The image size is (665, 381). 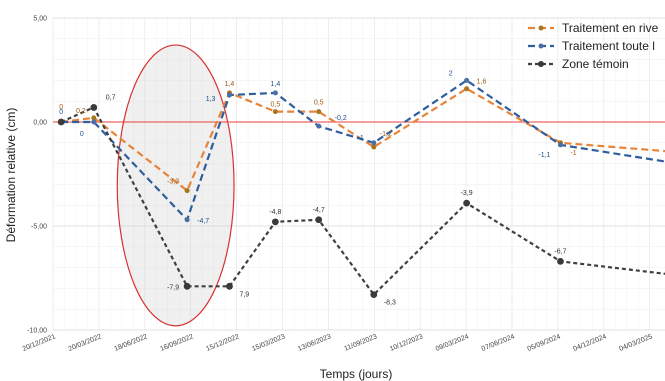 I want to click on y-axis-title: Déformation relative (cm), so click(x=11, y=175).